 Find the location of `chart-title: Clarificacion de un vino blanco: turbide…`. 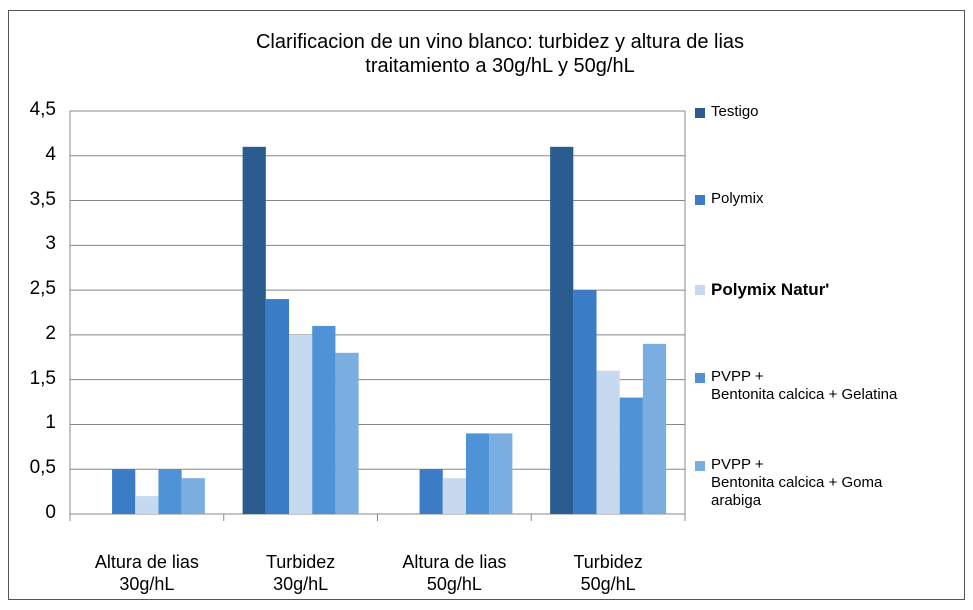

chart-title: Clarificacion de un vino blanco: turbide… is located at coordinates (500, 54).